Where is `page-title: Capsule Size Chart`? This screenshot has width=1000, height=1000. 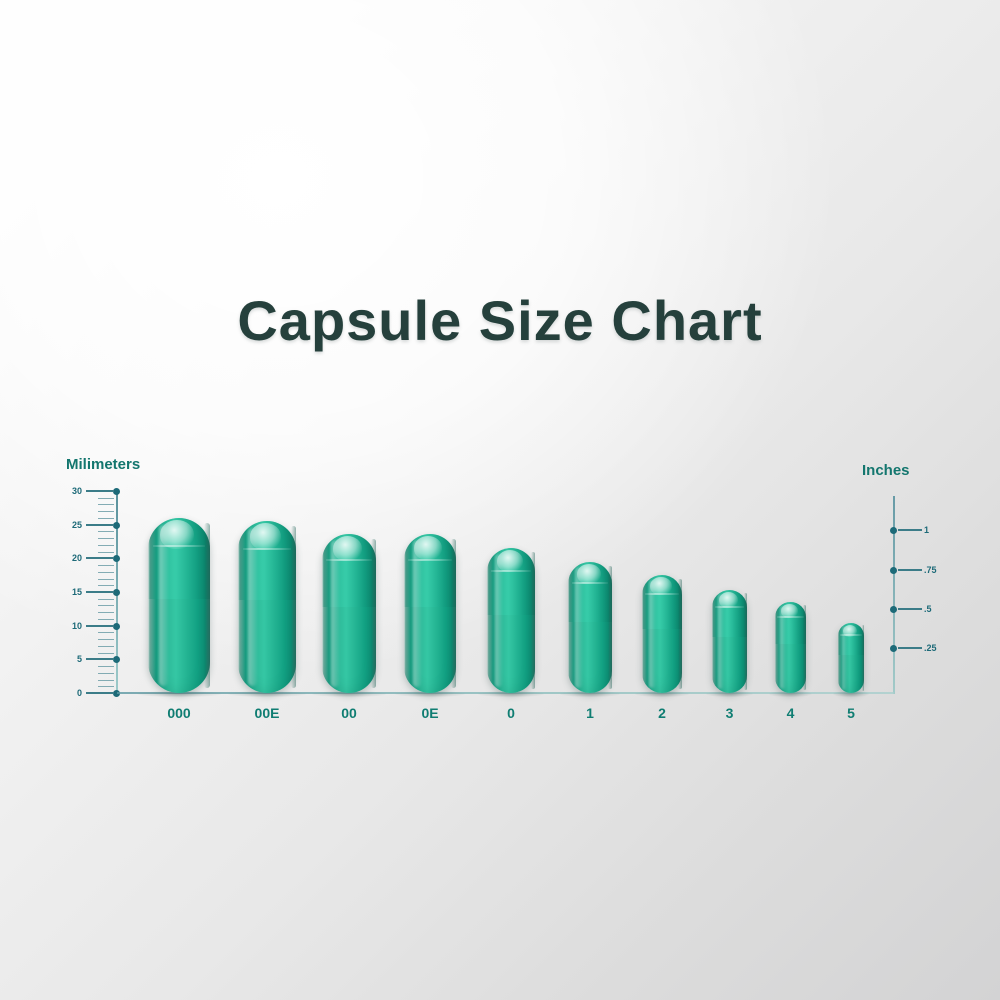 page-title: Capsule Size Chart is located at coordinates (500, 320).